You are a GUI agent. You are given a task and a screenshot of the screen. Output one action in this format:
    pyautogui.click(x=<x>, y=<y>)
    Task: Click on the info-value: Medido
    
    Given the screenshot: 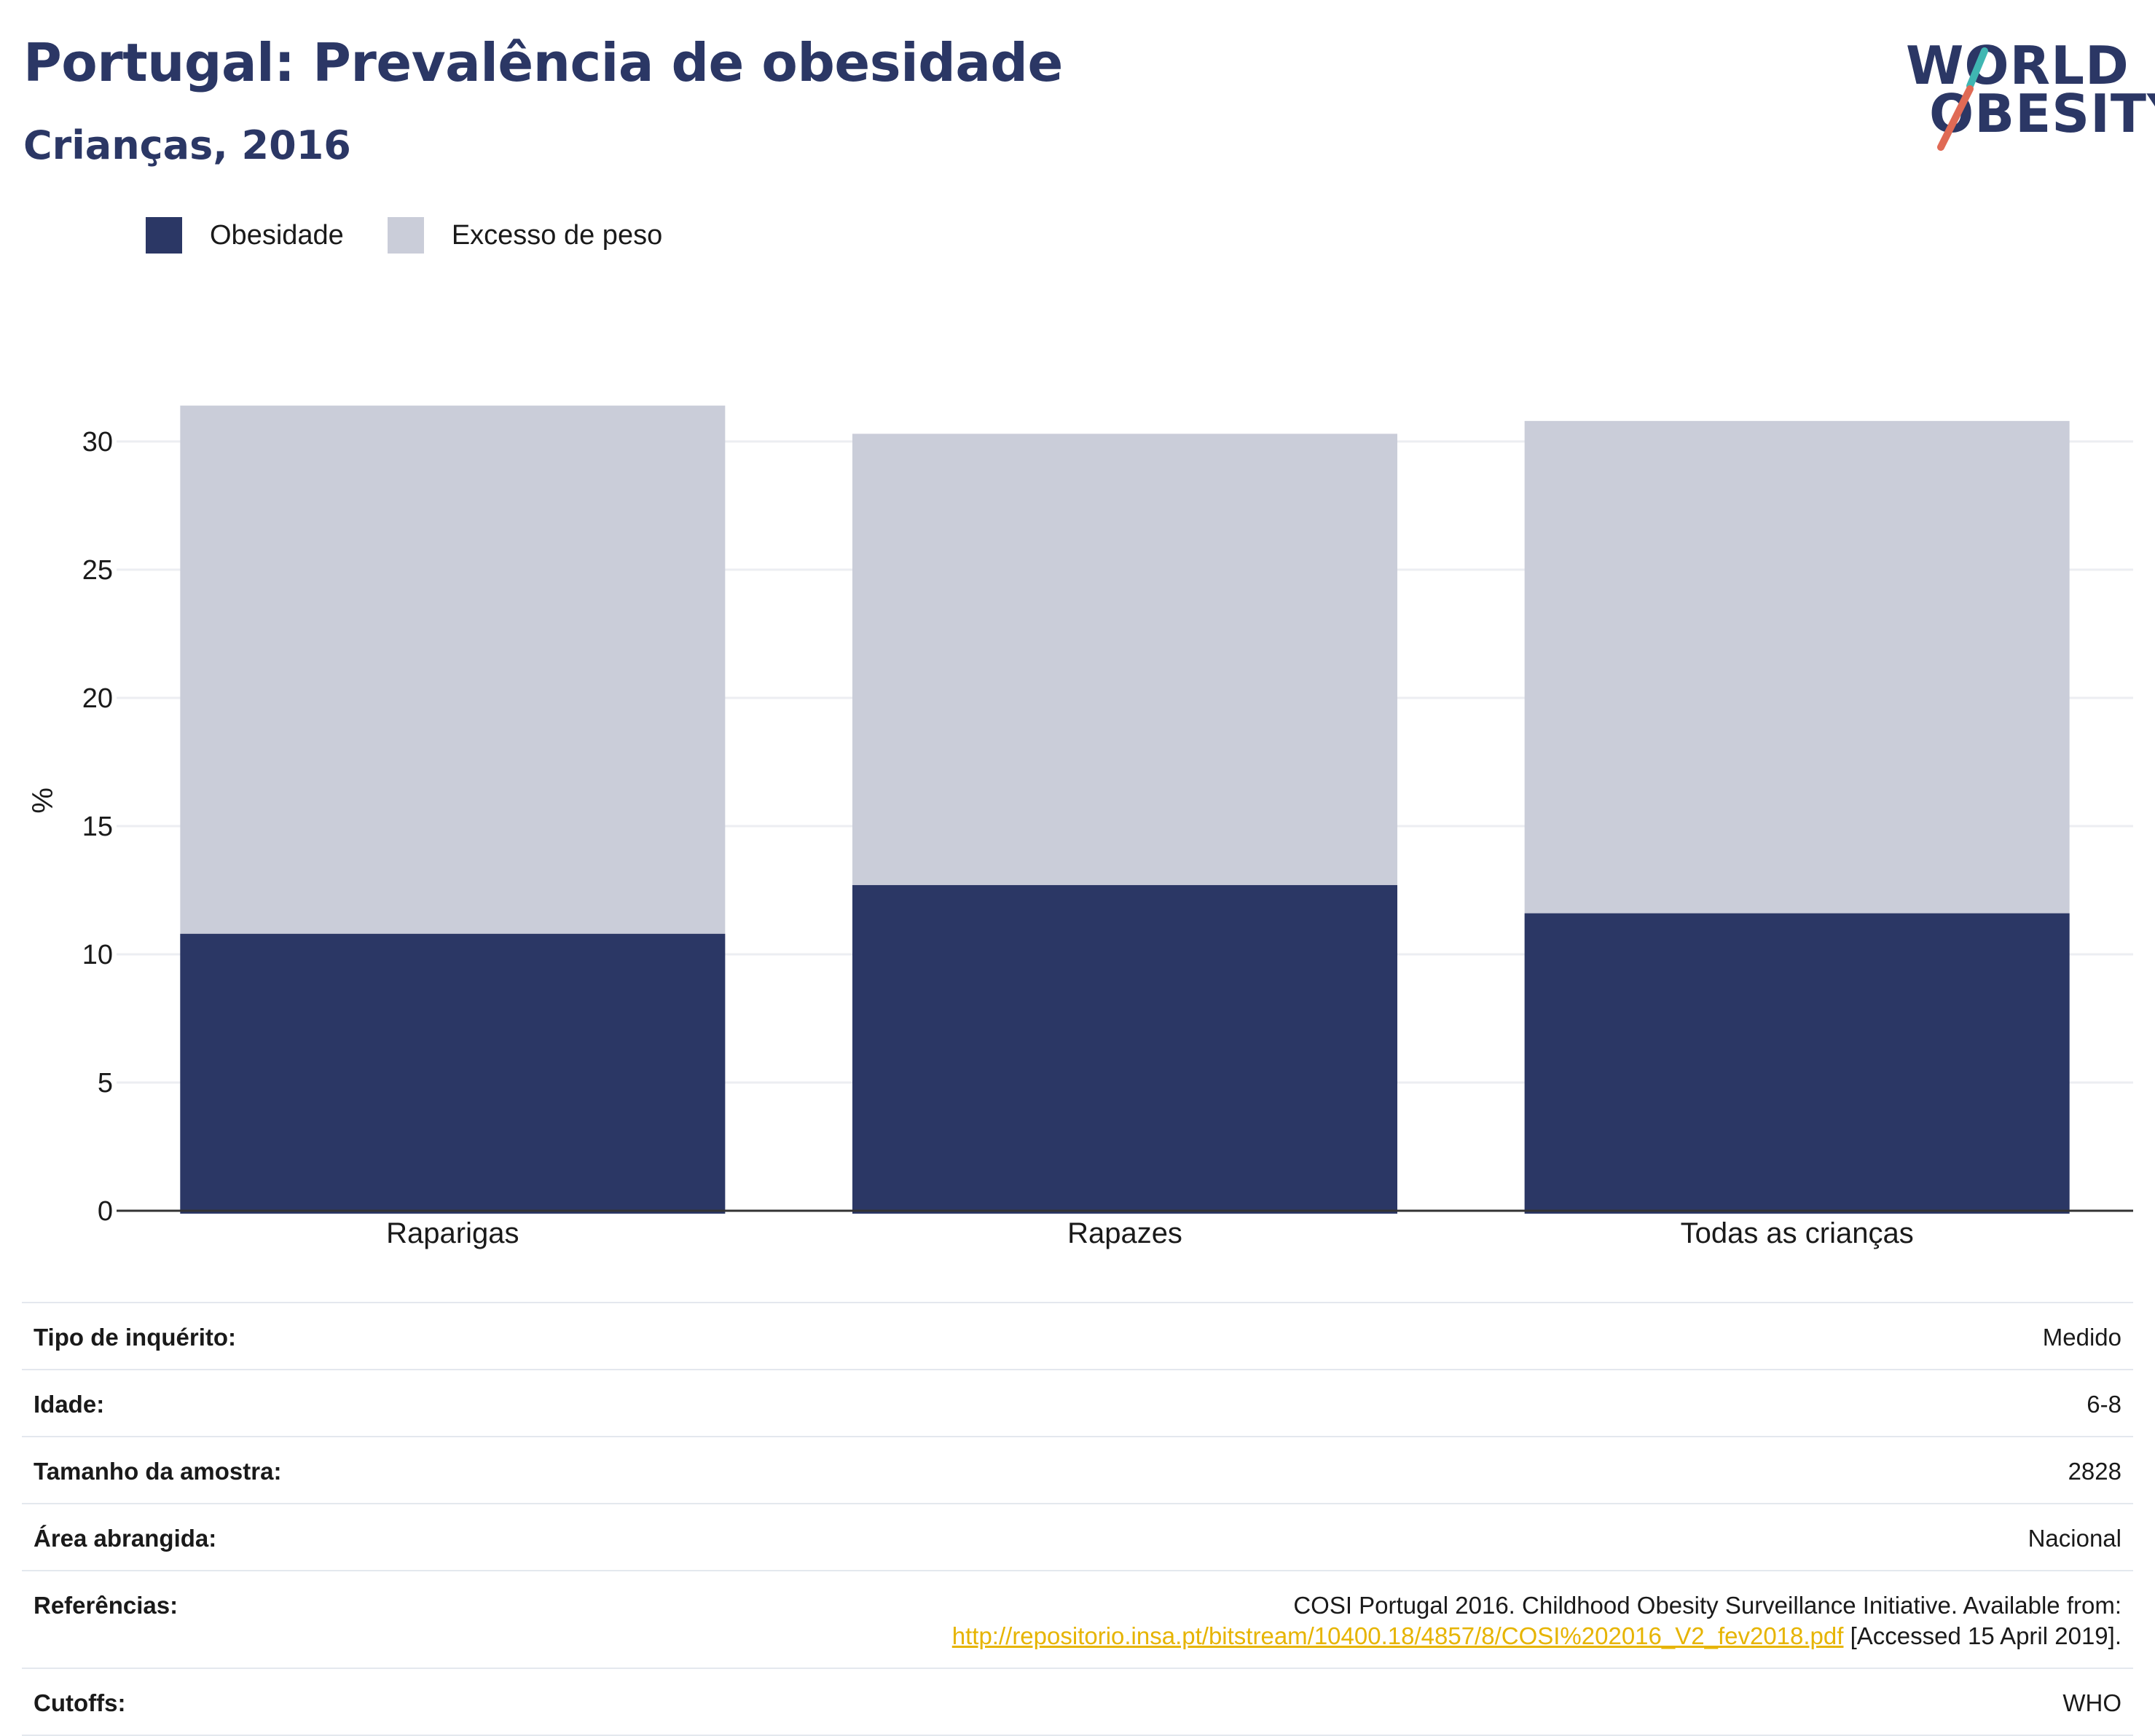 What is the action you would take?
    pyautogui.click(x=2081, y=1337)
    